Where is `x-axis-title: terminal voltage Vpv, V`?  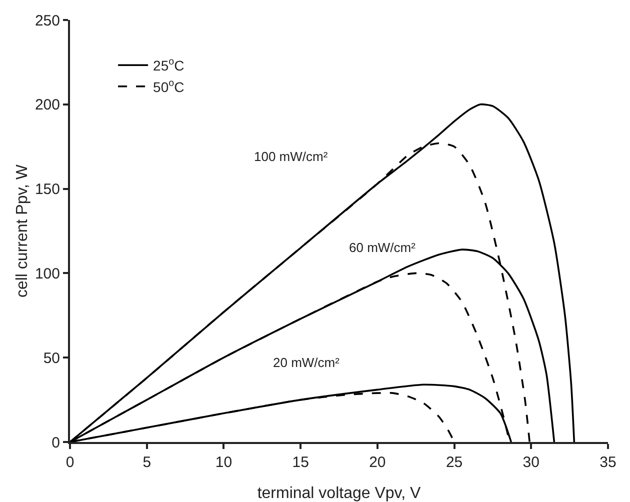 x-axis-title: terminal voltage Vpv, V is located at coordinates (339, 493).